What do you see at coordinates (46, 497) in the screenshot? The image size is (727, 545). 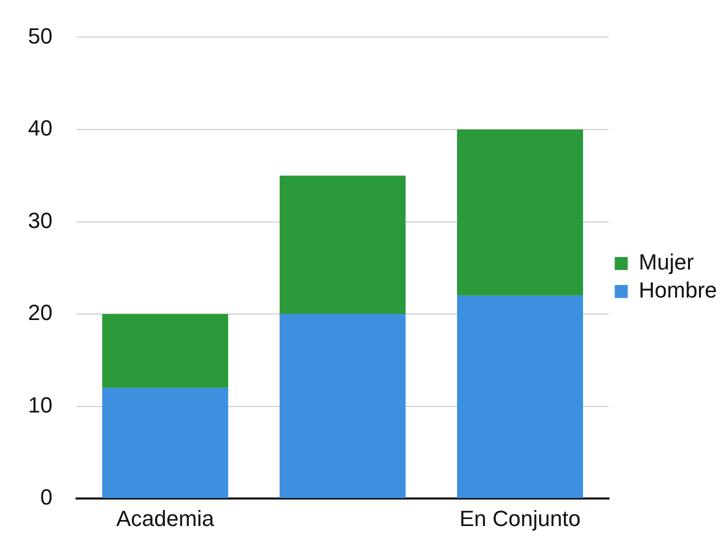 I see `y-tick-label: 0` at bounding box center [46, 497].